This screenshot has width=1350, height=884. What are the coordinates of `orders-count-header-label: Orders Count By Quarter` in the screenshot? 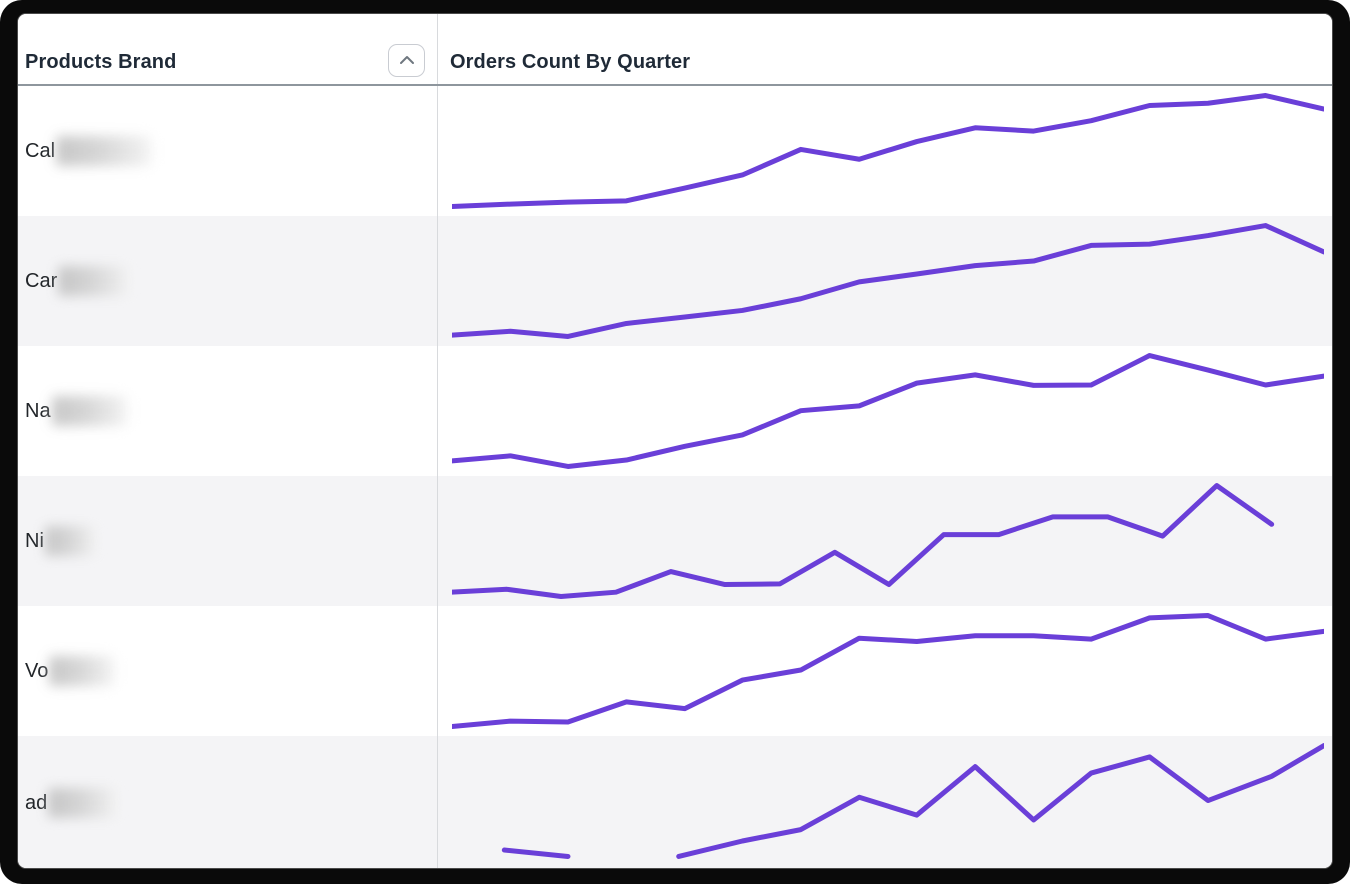 It's located at (570, 62).